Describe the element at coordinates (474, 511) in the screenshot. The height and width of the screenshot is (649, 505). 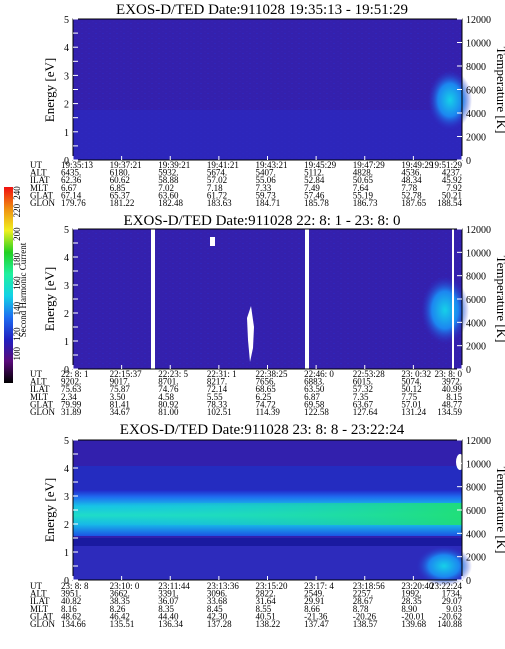
I see `panel-3-y2ticks: 0 2000 4000 6000 8000 10000 12000` at that location.